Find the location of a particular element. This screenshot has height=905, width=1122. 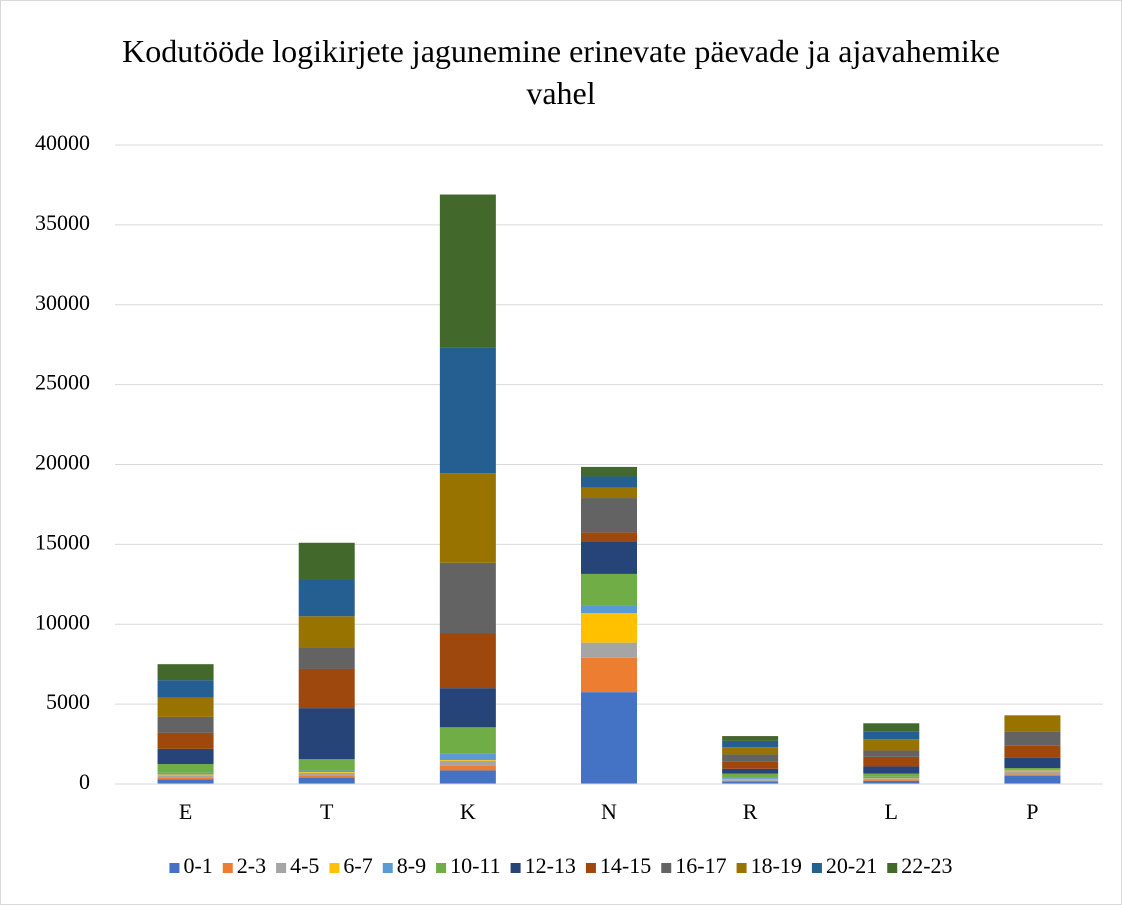

legend-label: 14-15 is located at coordinates (625, 865).